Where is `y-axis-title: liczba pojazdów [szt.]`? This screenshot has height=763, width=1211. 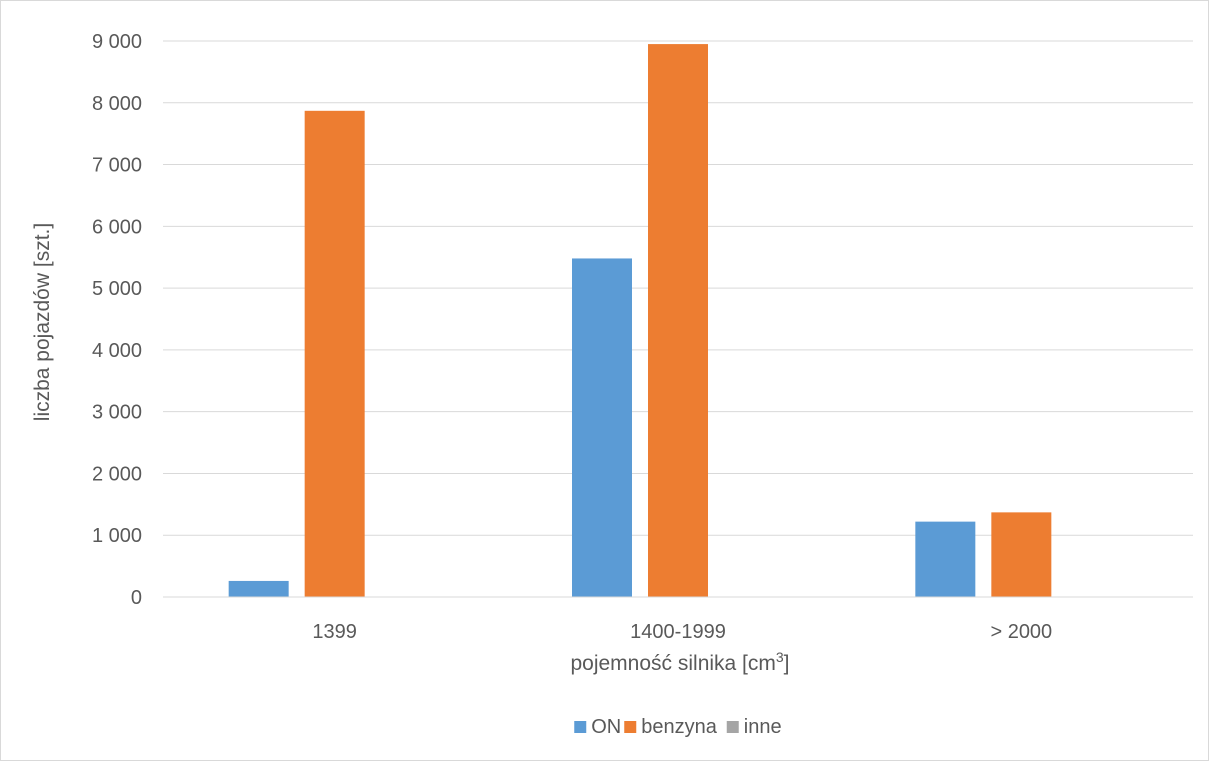 y-axis-title: liczba pojazdów [szt.] is located at coordinates (42, 322).